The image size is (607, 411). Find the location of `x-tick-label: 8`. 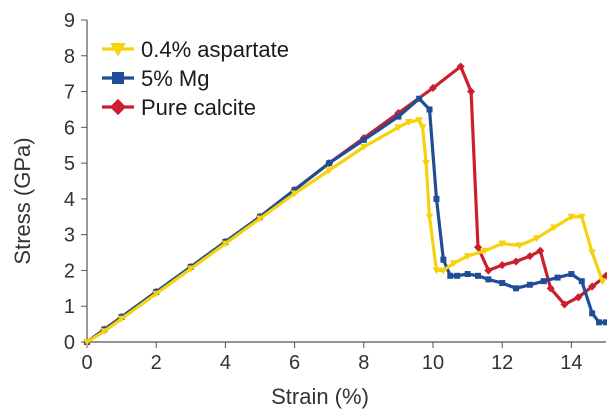

x-tick-label: 8 is located at coordinates (363, 363).